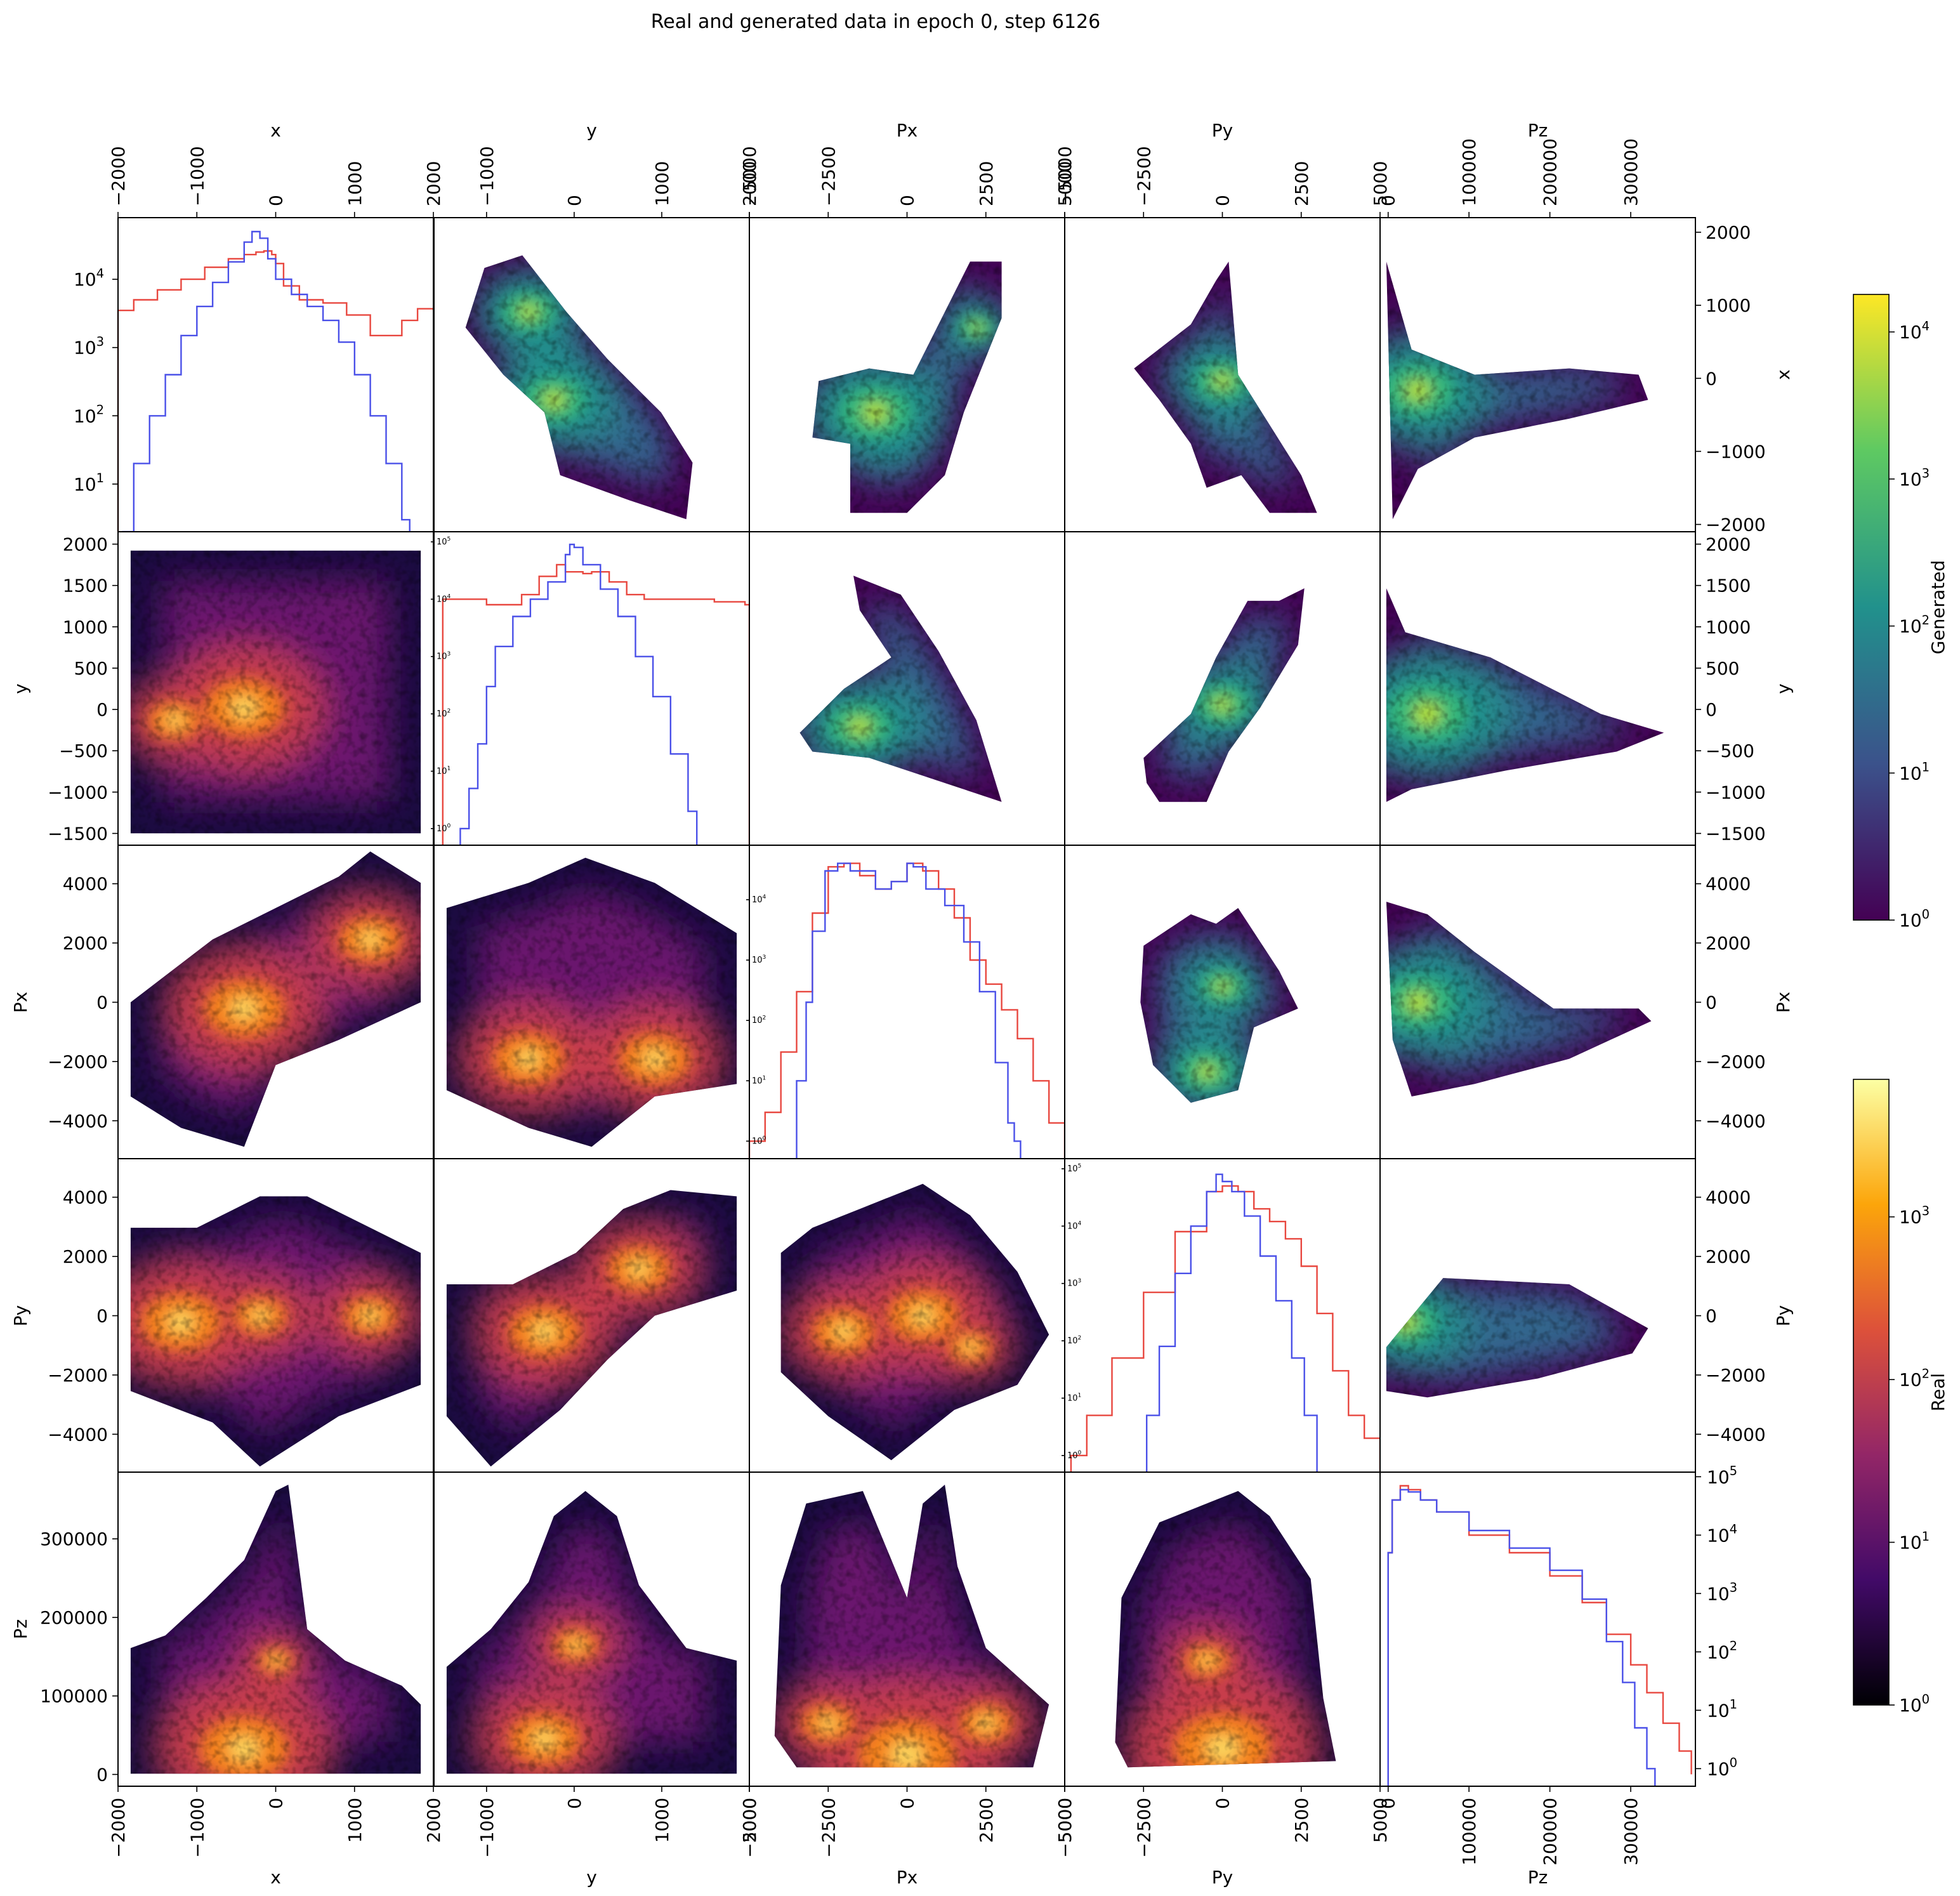 This screenshot has width=1960, height=1896. I want to click on diag-ytick-Pz-4: 10⁴, so click(1722, 1534).